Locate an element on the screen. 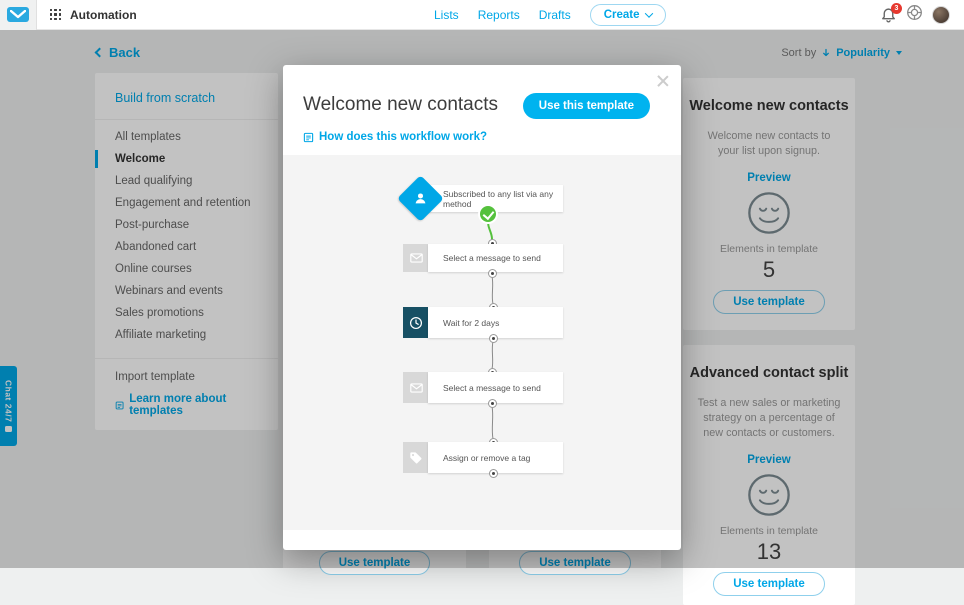 This screenshot has height=605, width=964. app-grid-icon is located at coordinates (55, 14).